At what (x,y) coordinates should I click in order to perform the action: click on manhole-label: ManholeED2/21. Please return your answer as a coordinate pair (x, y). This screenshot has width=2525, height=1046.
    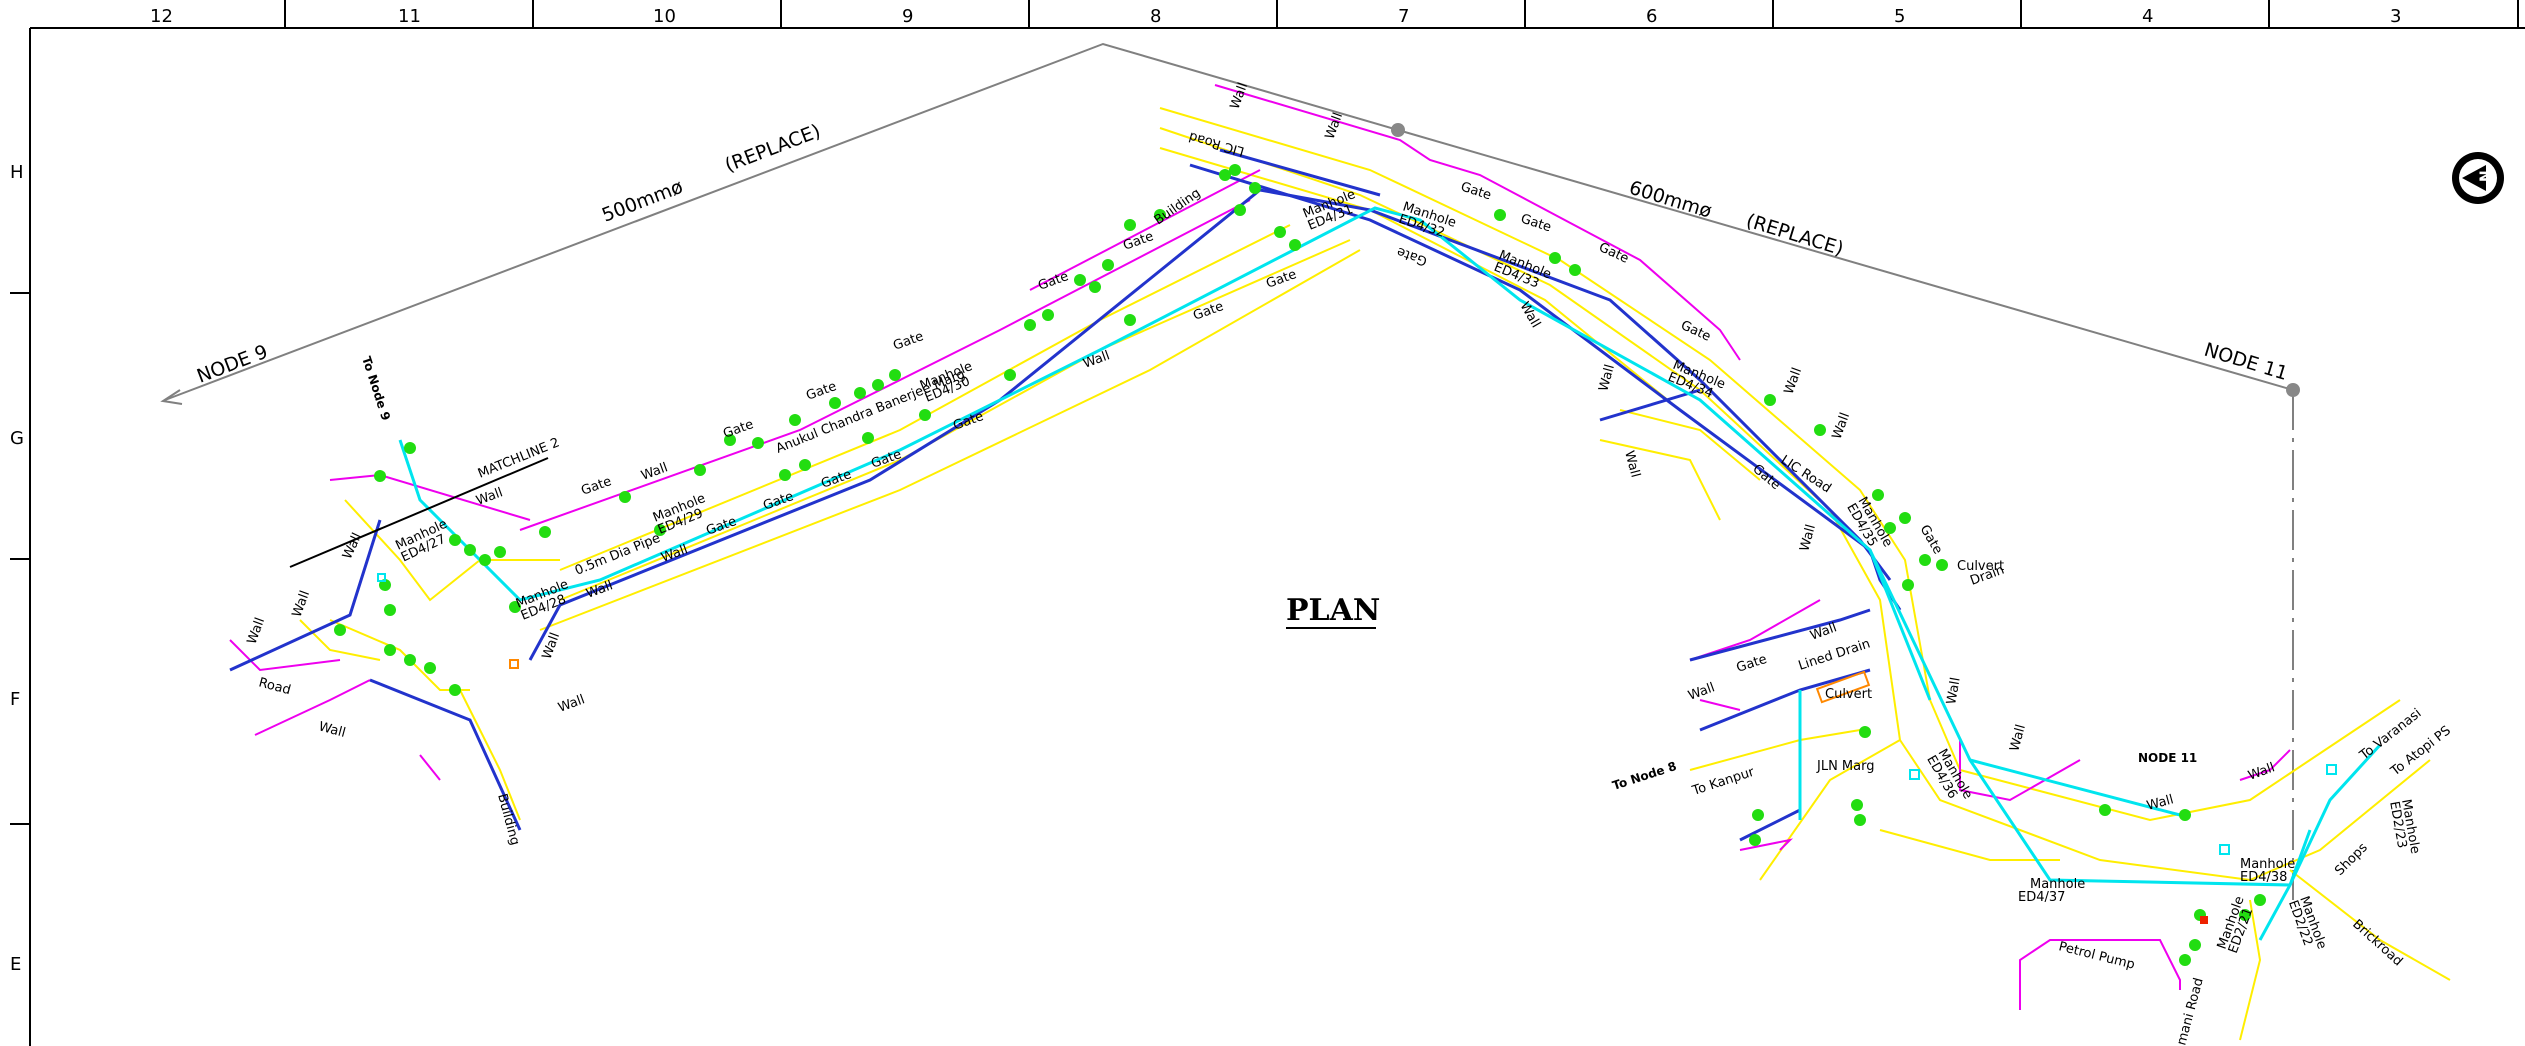
    Looking at the image, I should click on (2237, 924).